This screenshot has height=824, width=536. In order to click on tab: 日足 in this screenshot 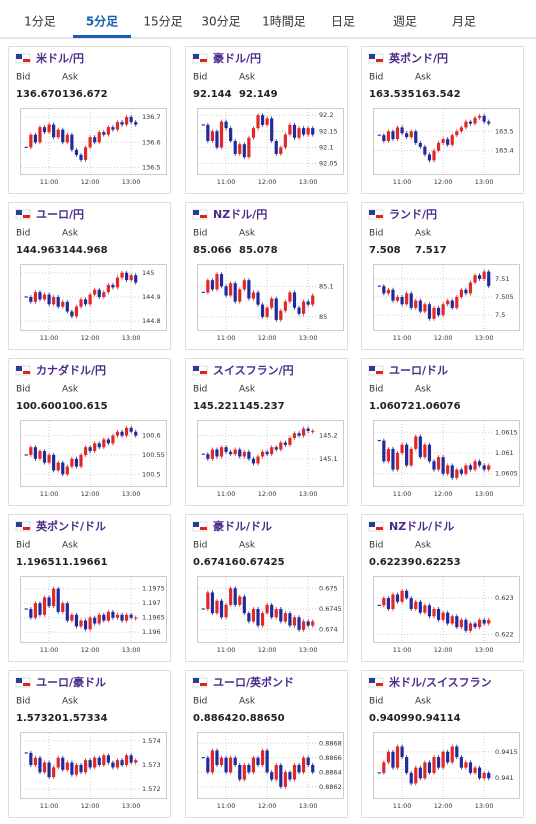, I will do `click(343, 22)`.